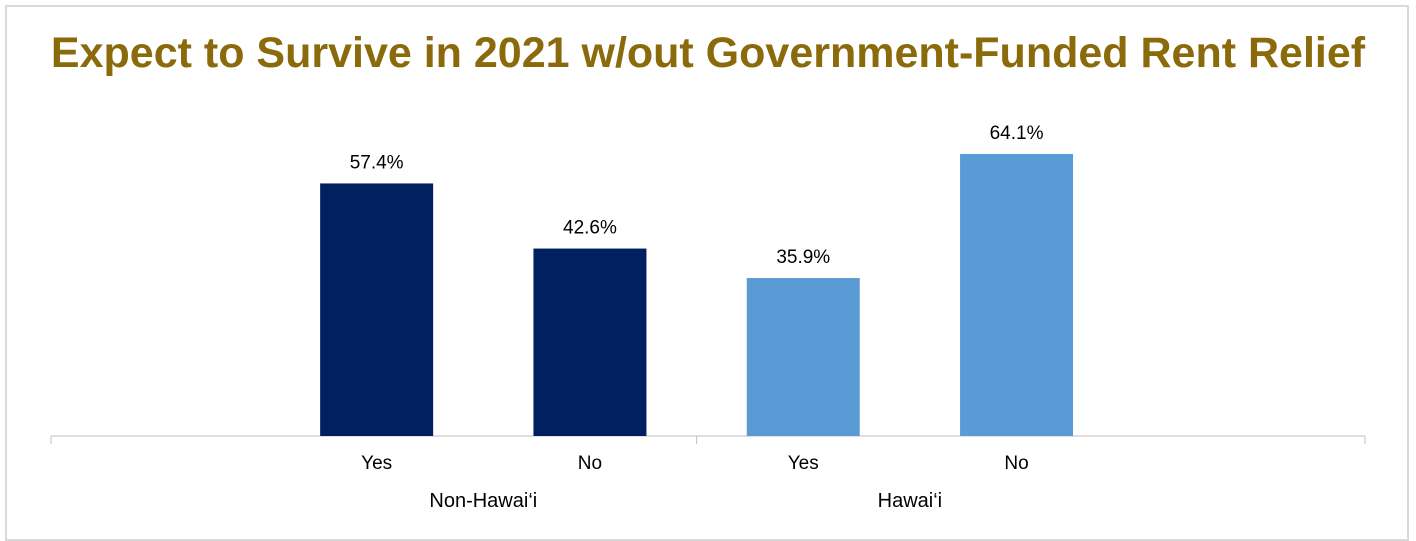 The image size is (1416, 541). What do you see at coordinates (590, 228) in the screenshot?
I see `data-label: 42.6%` at bounding box center [590, 228].